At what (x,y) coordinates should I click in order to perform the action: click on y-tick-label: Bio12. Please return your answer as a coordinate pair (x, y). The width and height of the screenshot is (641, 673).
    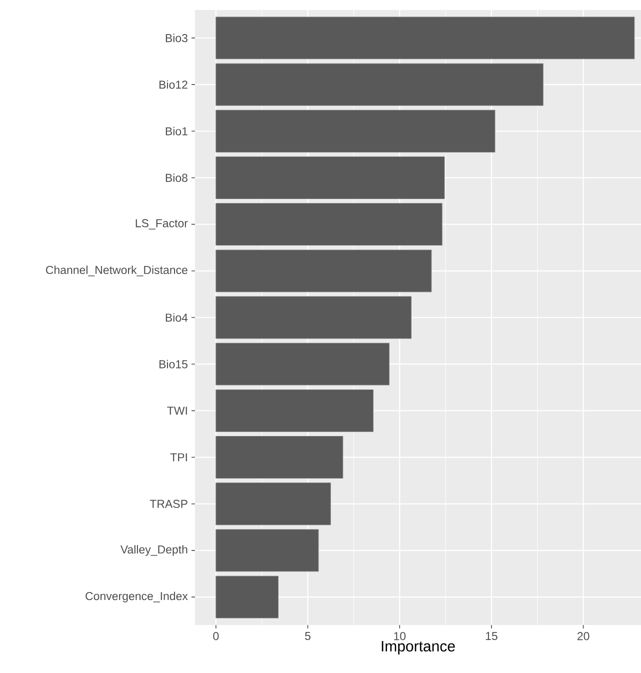
    Looking at the image, I should click on (173, 84).